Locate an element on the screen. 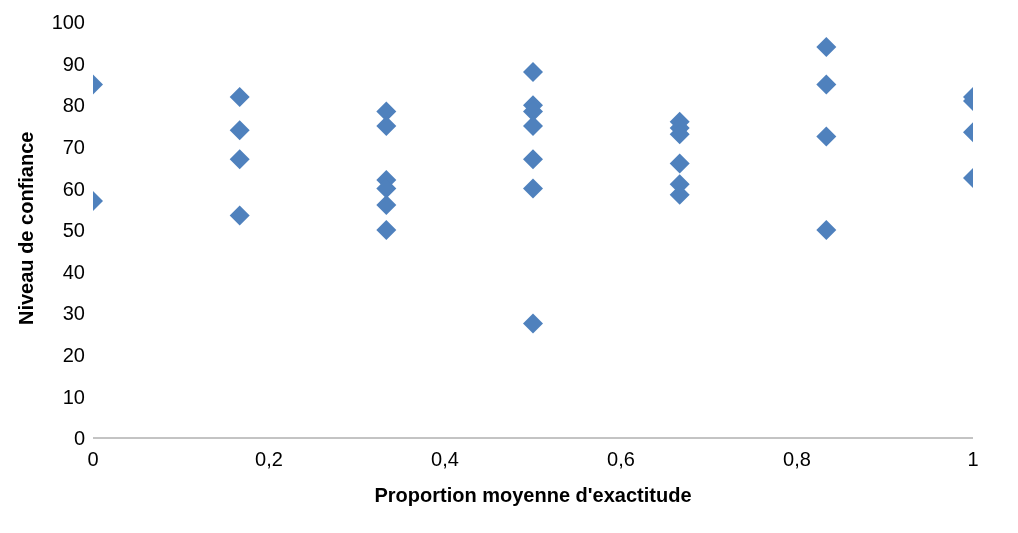 The width and height of the screenshot is (1018, 533). y-tick-label: 50 is located at coordinates (73, 230).